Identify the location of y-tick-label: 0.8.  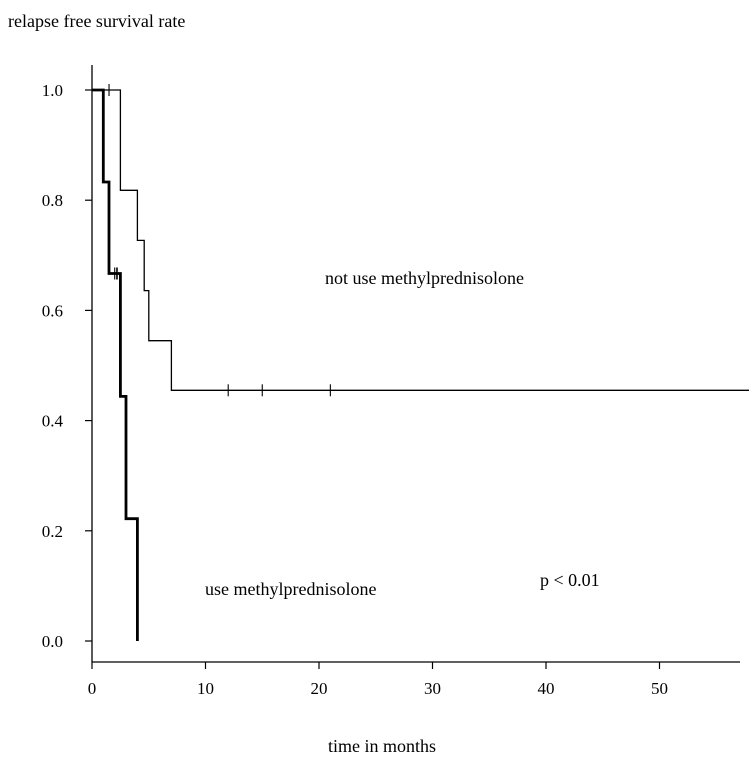
(52, 200).